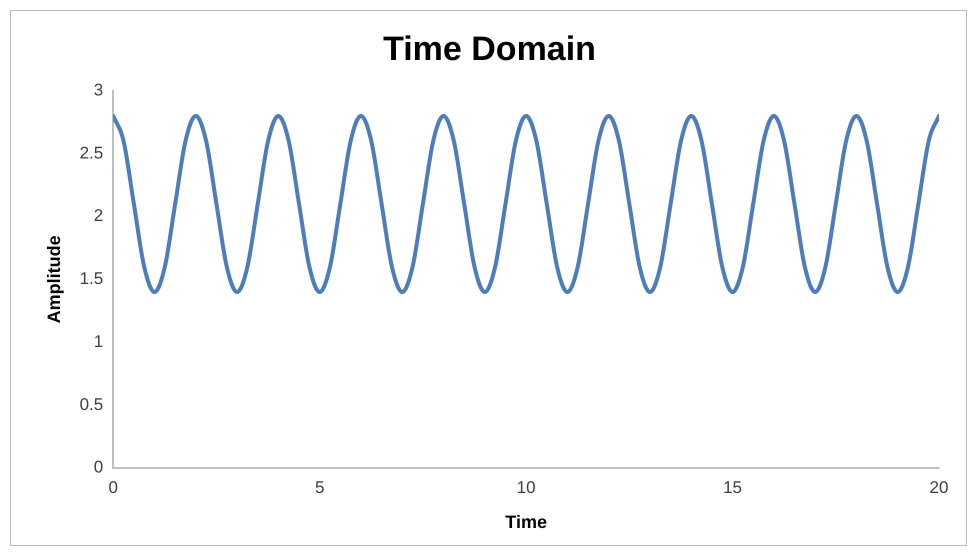 This screenshot has height=558, width=979. What do you see at coordinates (526, 522) in the screenshot?
I see `x-axis-title: Time` at bounding box center [526, 522].